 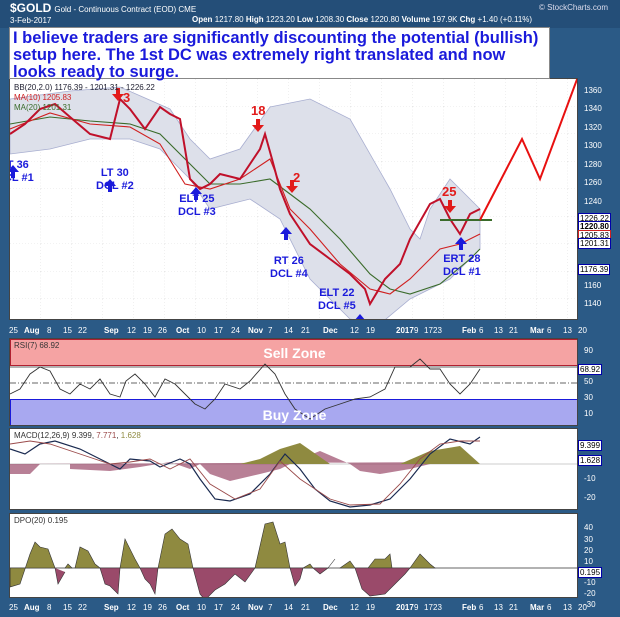 What do you see at coordinates (43, 97) in the screenshot?
I see `ma10-legend: MA(10) 1205.83` at bounding box center [43, 97].